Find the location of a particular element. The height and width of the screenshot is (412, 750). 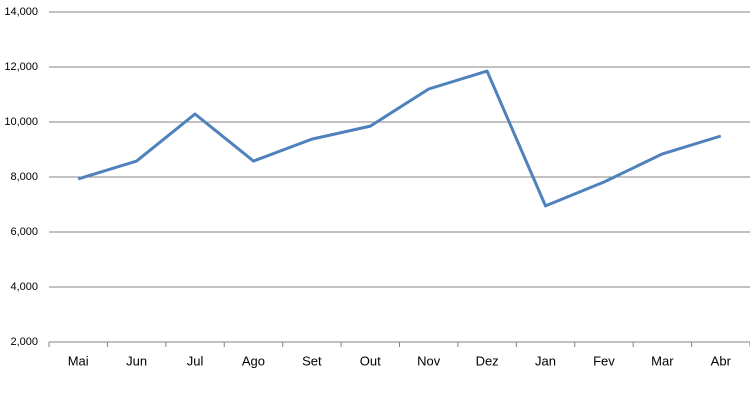

x-tick-label: Jan is located at coordinates (545, 360).